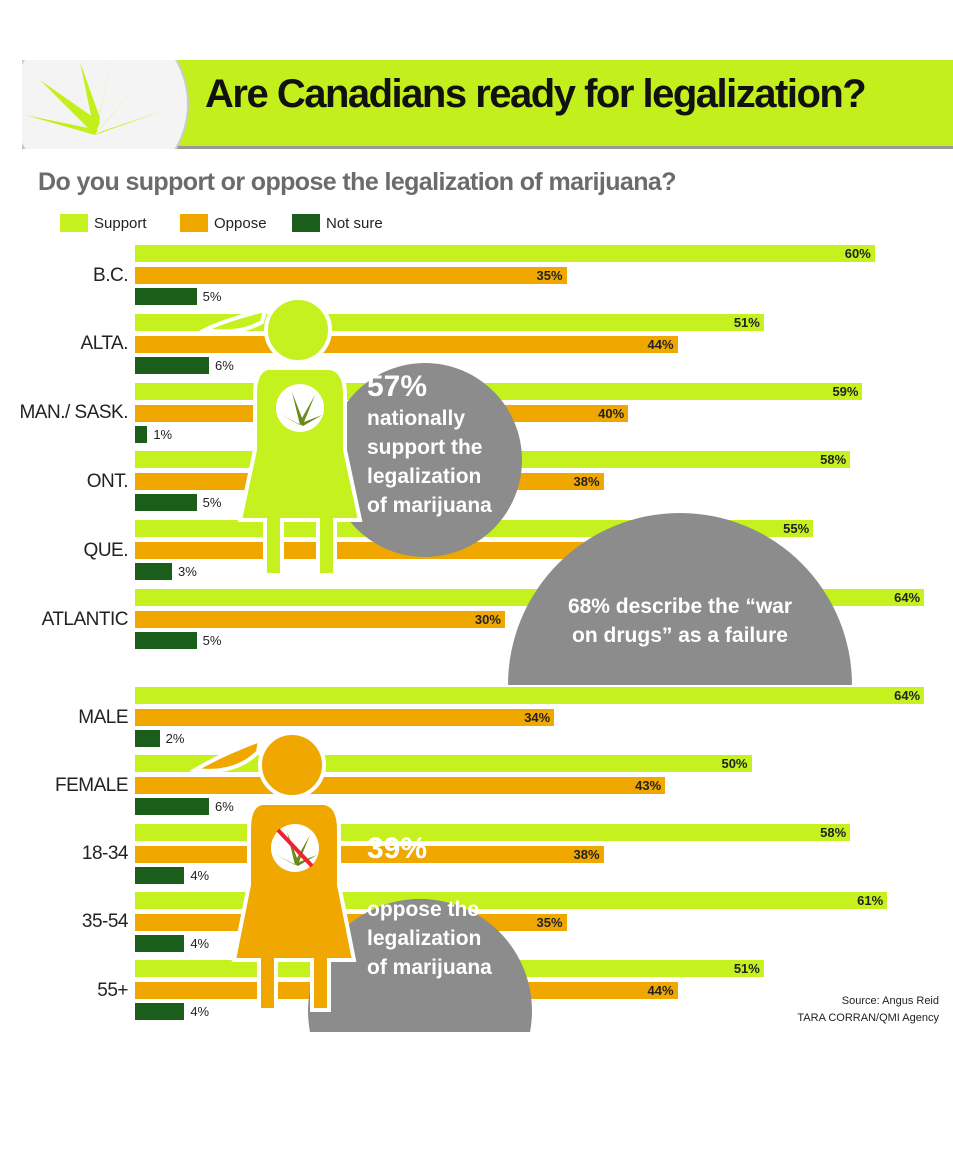 Image resolution: width=953 pixels, height=1152 pixels. Describe the element at coordinates (868, 1018) in the screenshot. I see `credit: TARA CORRAN/QMI Agency` at that location.